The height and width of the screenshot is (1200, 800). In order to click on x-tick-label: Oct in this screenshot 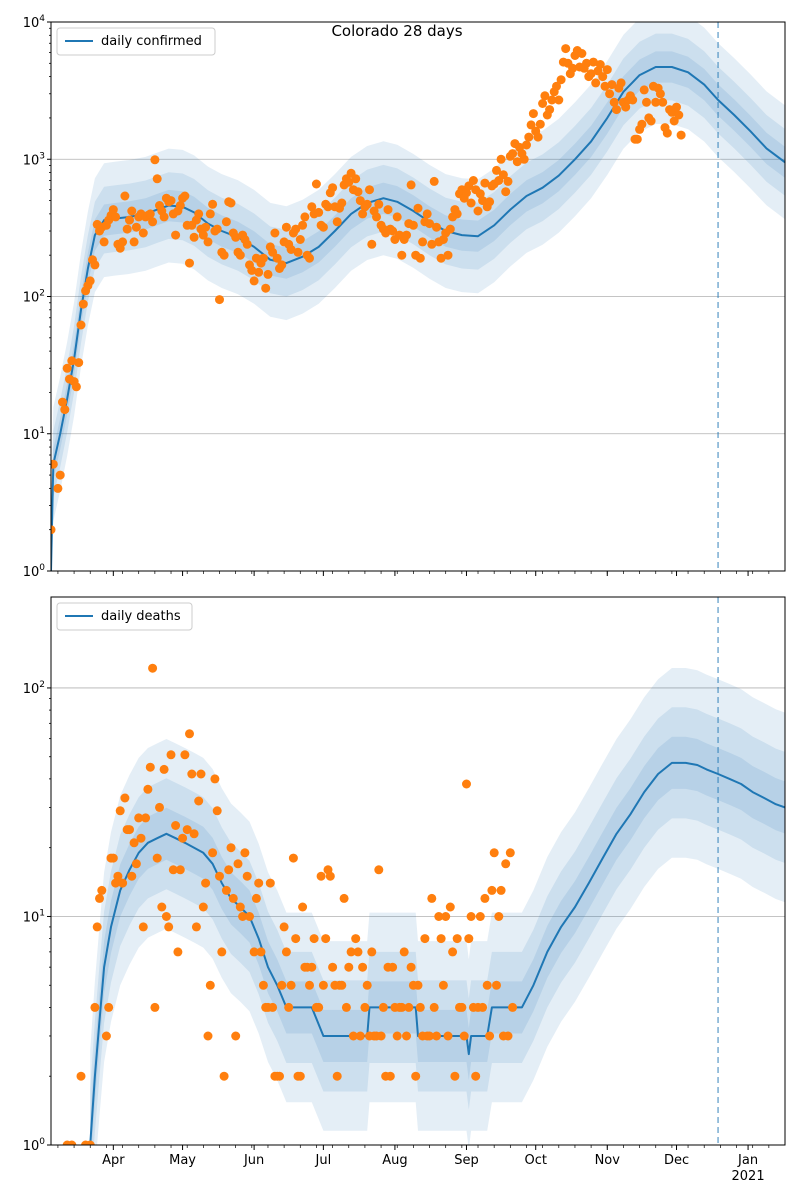, I will do `click(535, 1160)`.